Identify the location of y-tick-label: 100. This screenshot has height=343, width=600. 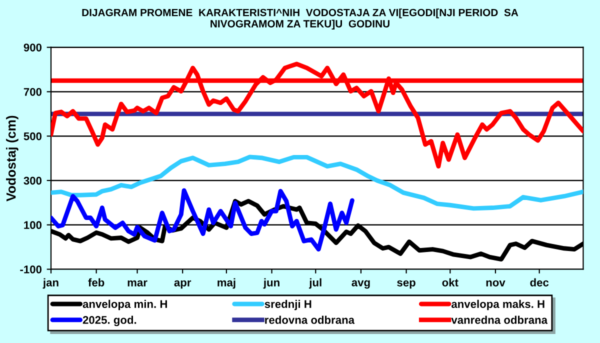
(33, 225).